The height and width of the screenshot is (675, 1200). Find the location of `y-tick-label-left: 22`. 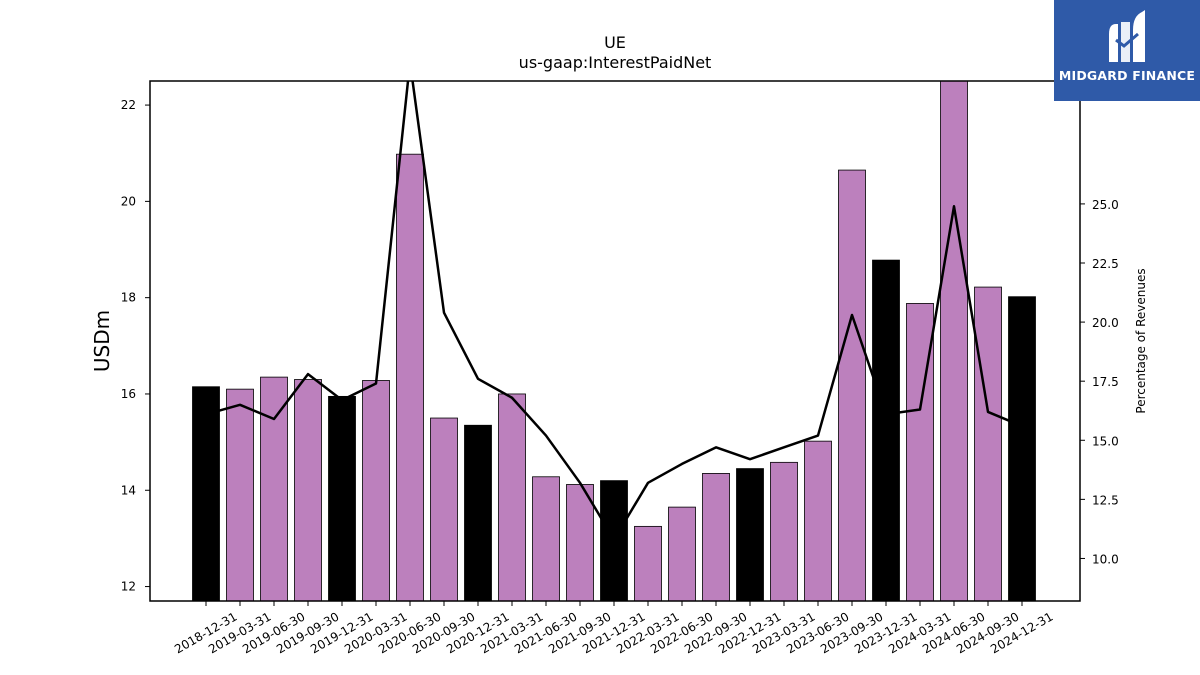

y-tick-label-left: 22 is located at coordinates (128, 105).